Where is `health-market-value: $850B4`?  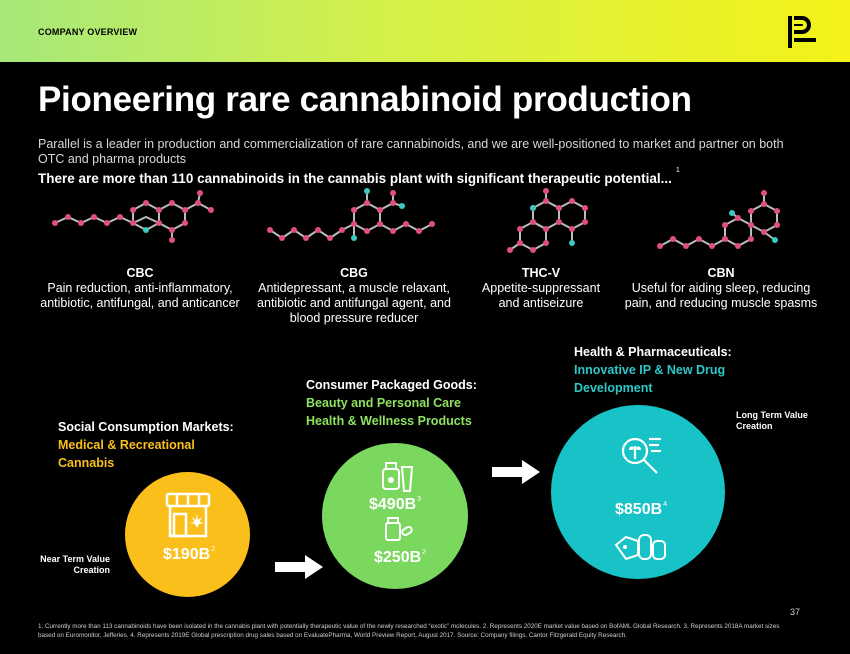
health-market-value: $850B4 is located at coordinates (641, 510).